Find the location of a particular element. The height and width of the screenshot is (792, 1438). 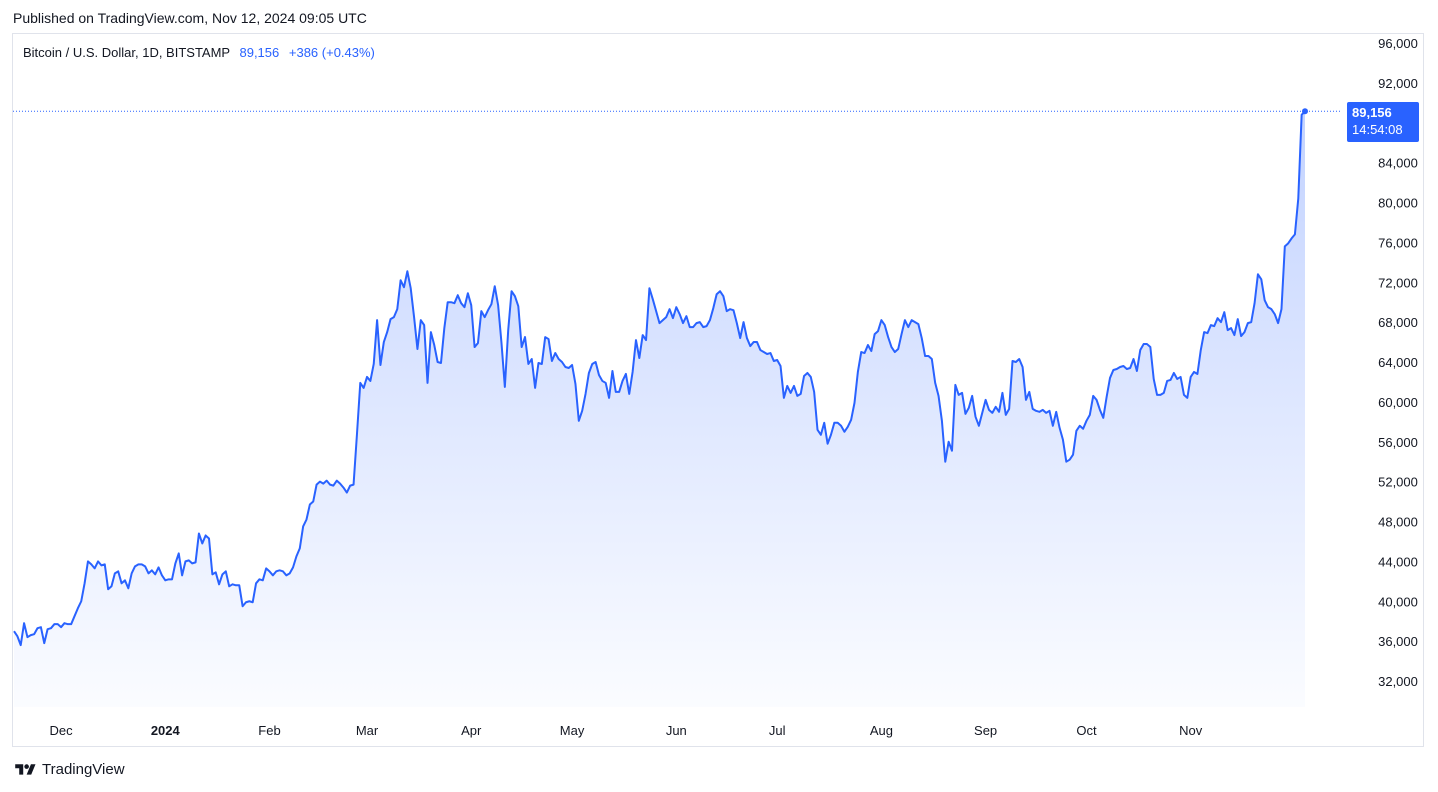

last-price-label: 89,156 14:54:08 is located at coordinates (1383, 122).